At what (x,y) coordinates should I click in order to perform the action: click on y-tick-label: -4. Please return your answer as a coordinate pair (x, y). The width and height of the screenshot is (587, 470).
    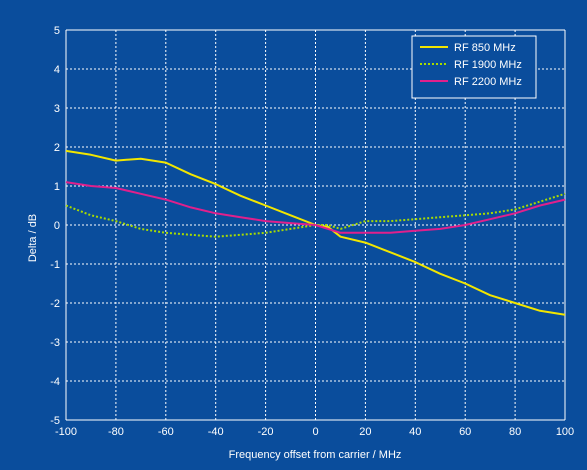
    Looking at the image, I should click on (55, 382).